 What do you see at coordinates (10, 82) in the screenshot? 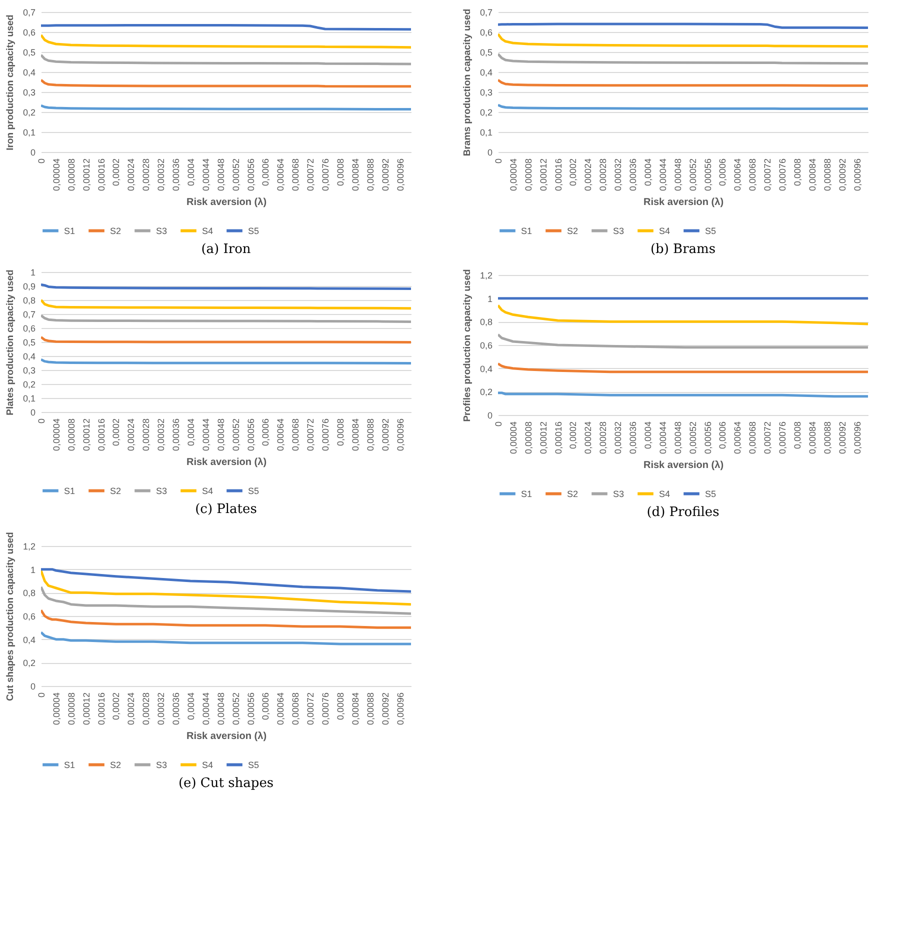
I see `y-axis-title: Iron production capacity used` at bounding box center [10, 82].